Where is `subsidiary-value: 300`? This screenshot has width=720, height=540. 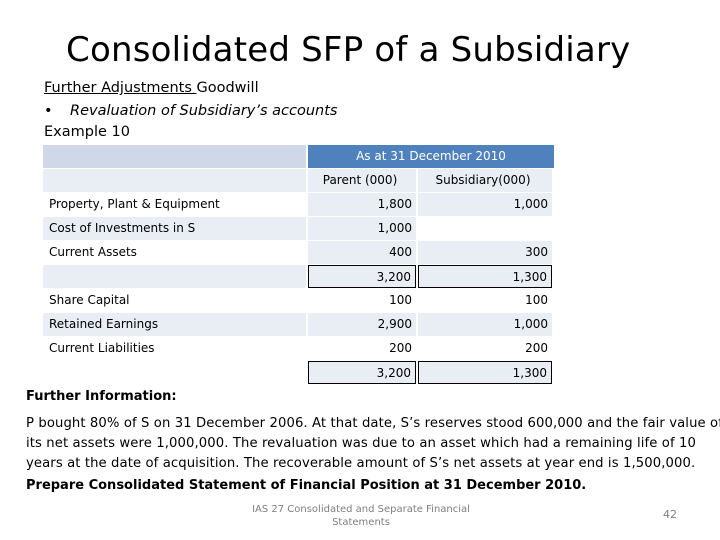
subsidiary-value: 300 is located at coordinates (485, 252).